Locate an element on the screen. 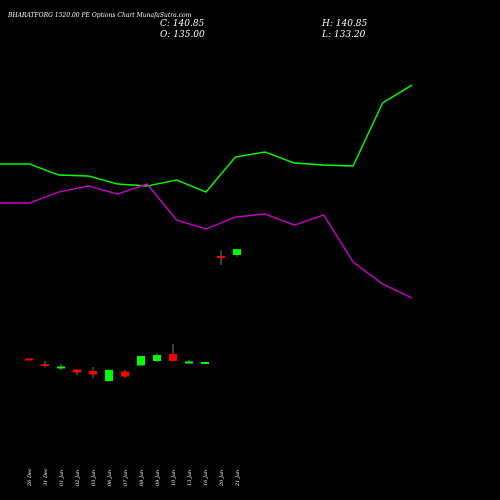 Image resolution: width=500 pixels, height=500 pixels. x-tick-label: 20 Jan is located at coordinates (222, 478).